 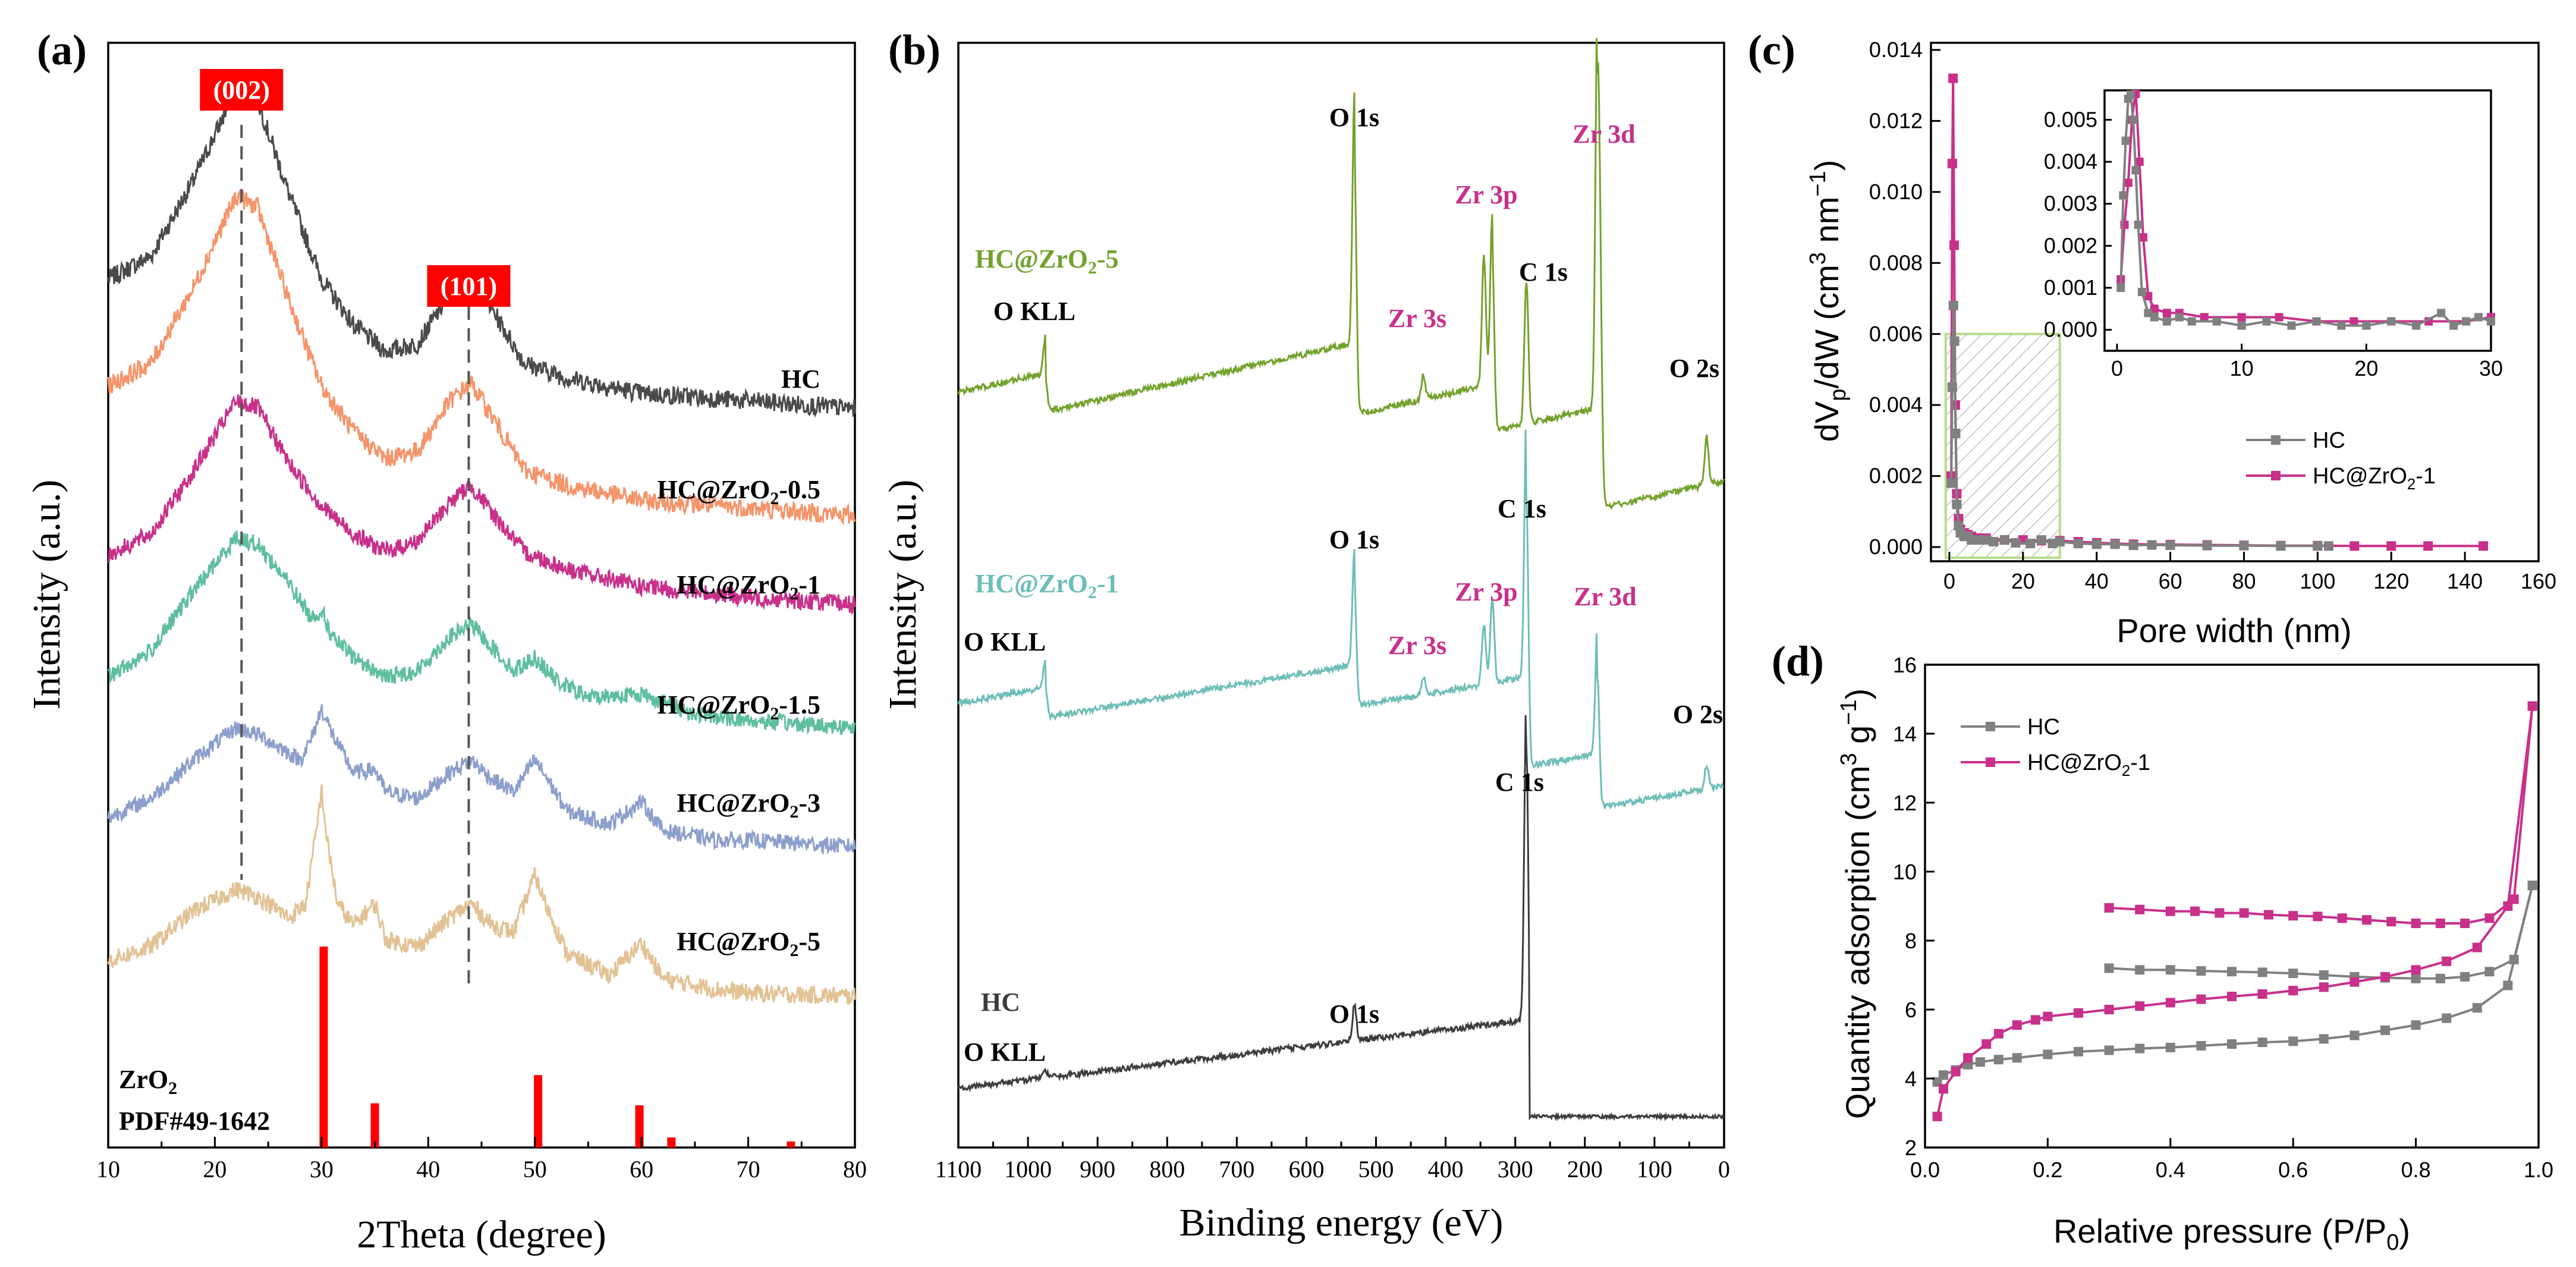 I want to click on legend-label-HC@ZrO2-1-part: -1, so click(x=2140, y=762).